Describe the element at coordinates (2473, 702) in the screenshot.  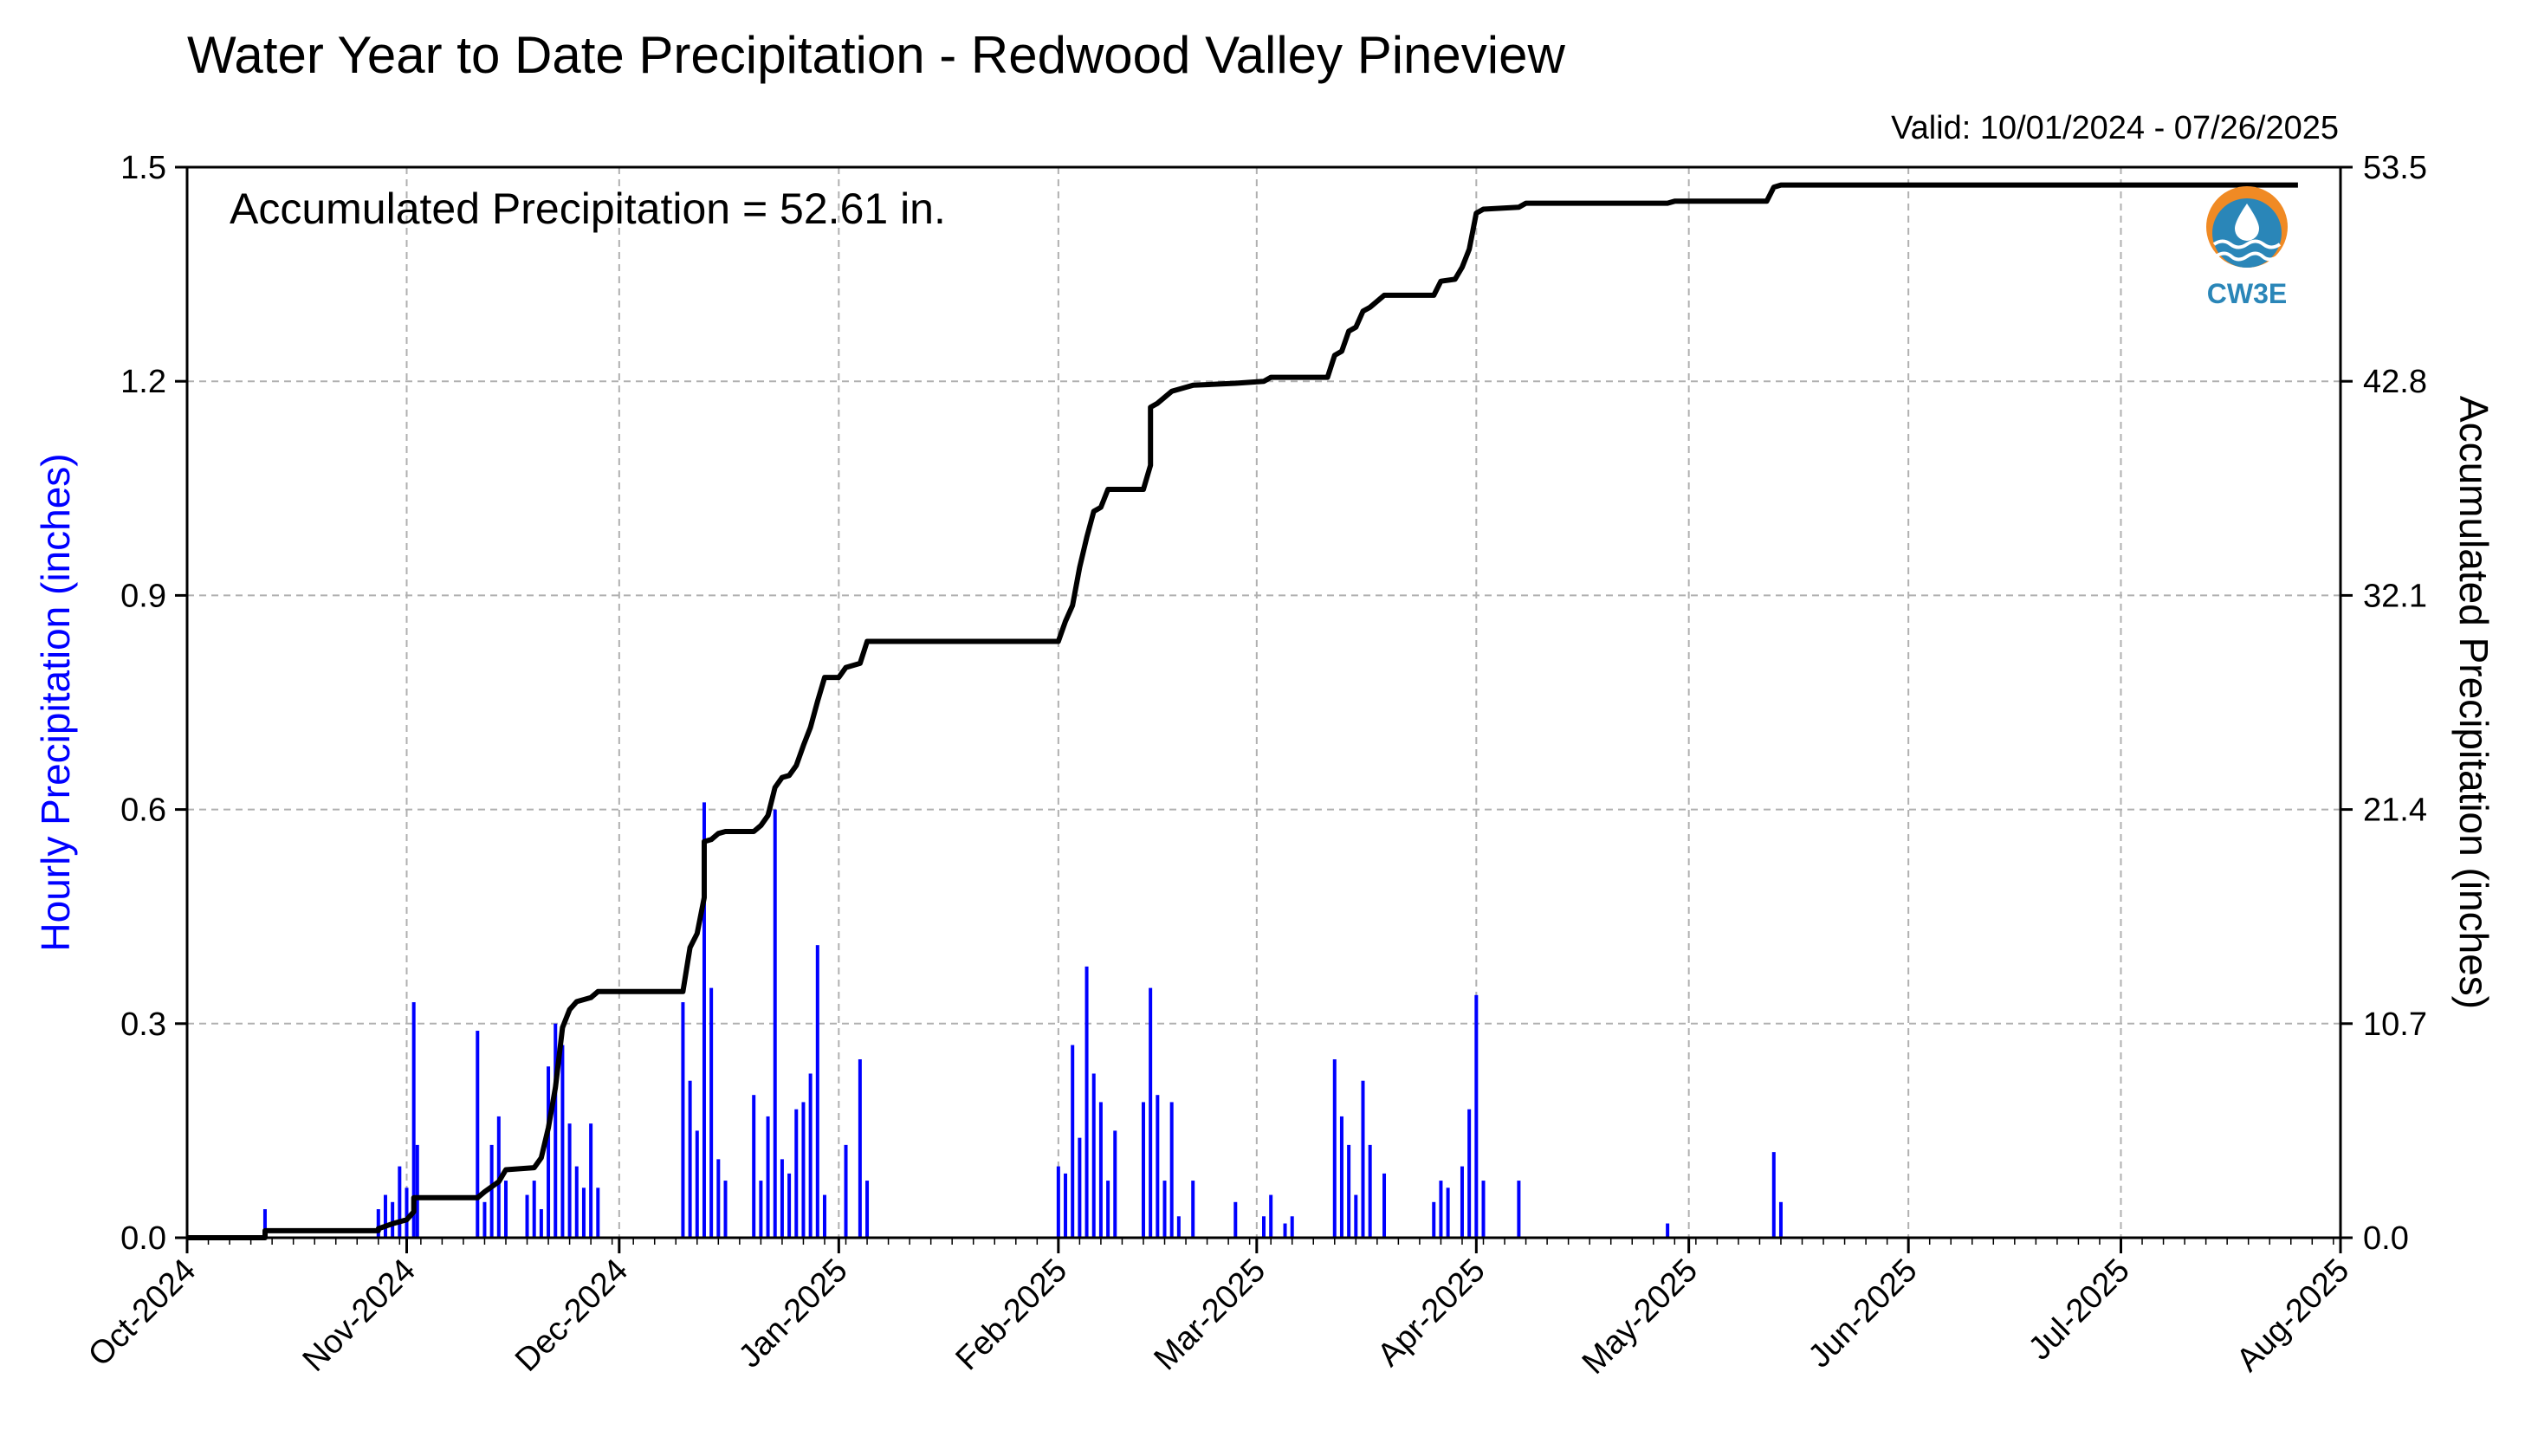
I see `y2-axis-title: Accumulated Precipitation (inches)` at that location.